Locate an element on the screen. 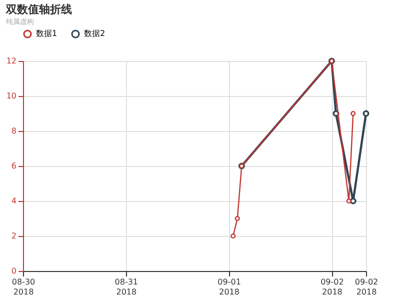 This screenshot has height=300, width=400. legend-label: 数据1 is located at coordinates (47, 33).